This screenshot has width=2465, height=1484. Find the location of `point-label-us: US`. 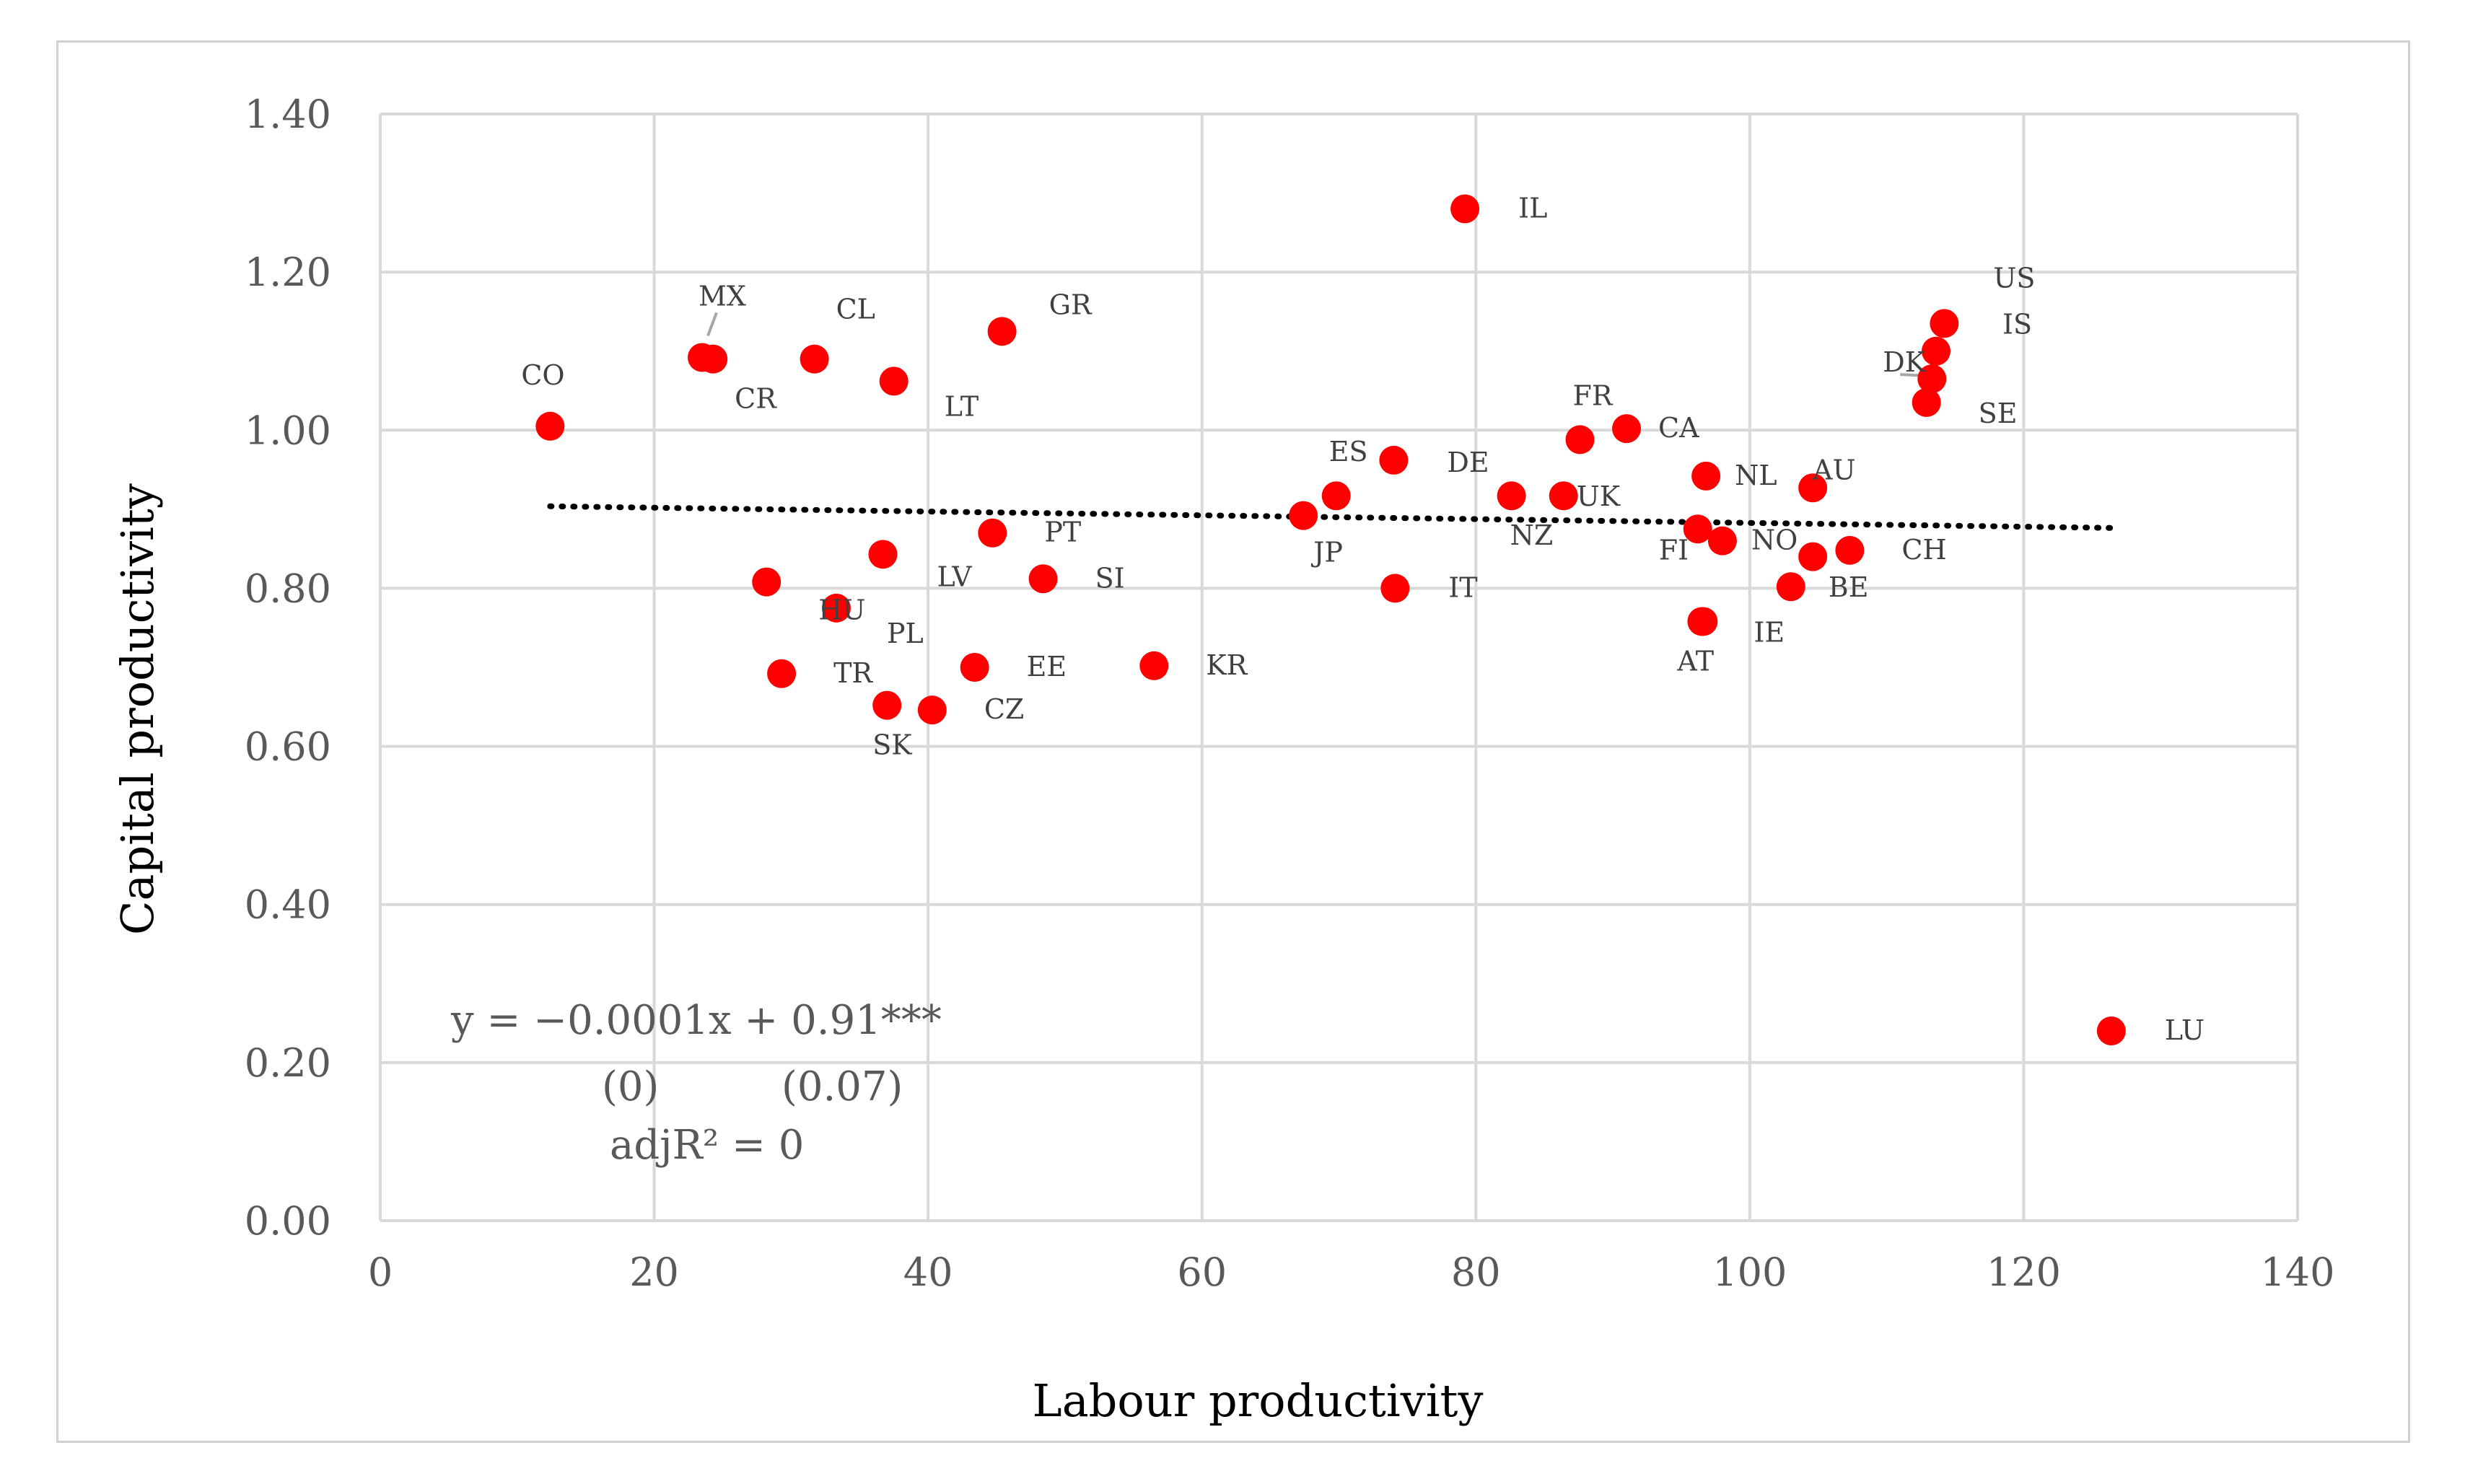

point-label-us: US is located at coordinates (2014, 278).